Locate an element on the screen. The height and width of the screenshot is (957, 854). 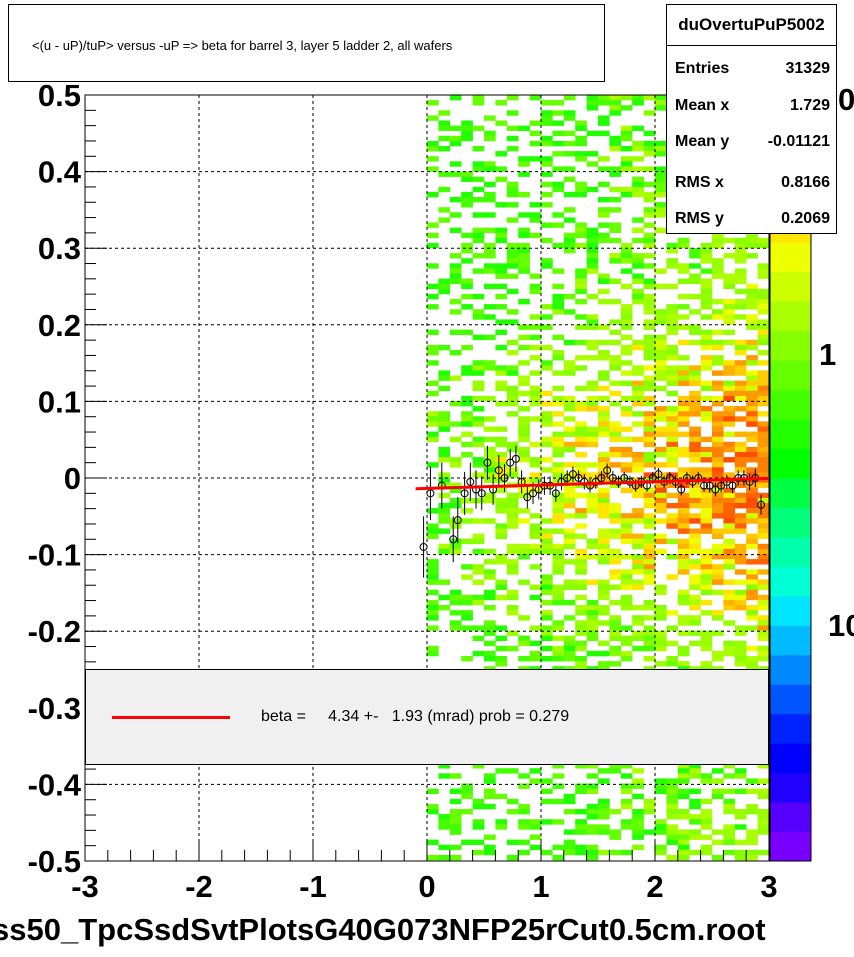
y-tick-label: 0.3 is located at coordinates (59, 248).